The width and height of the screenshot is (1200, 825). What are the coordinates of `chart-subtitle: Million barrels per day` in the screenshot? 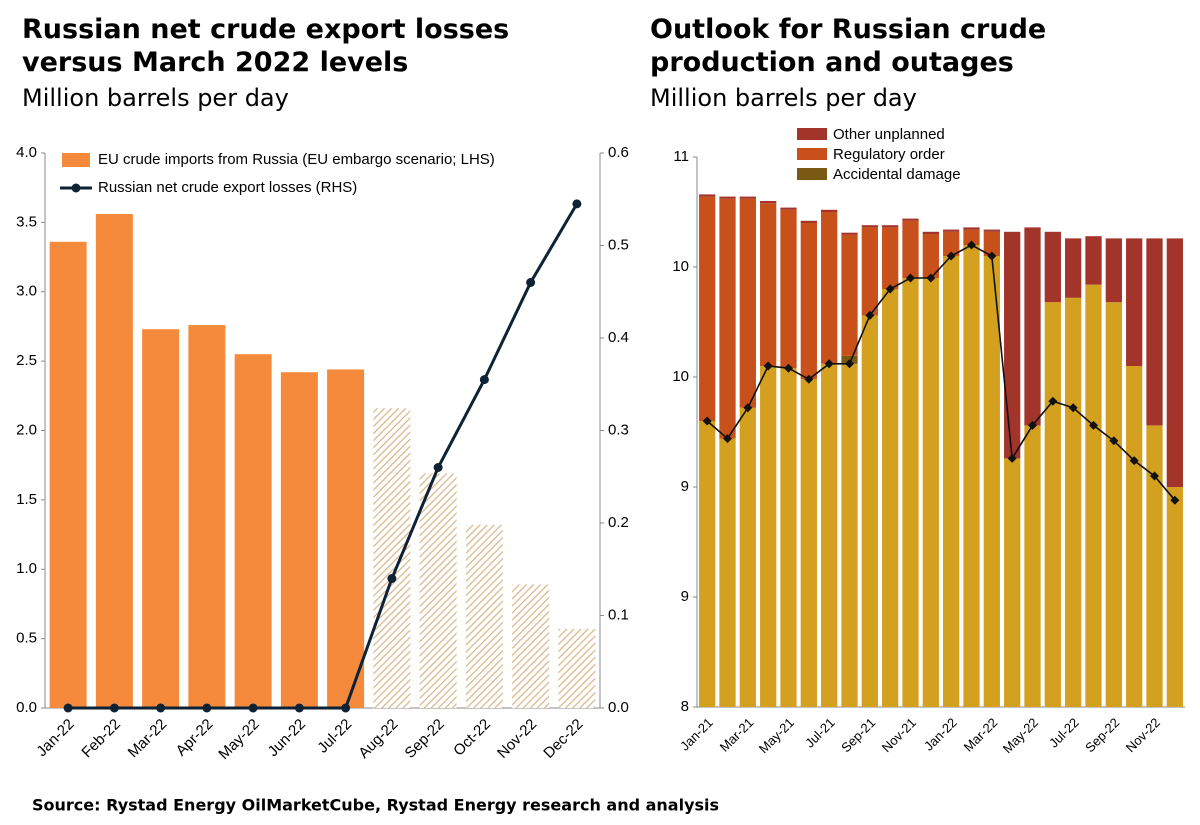 It's located at (155, 98).